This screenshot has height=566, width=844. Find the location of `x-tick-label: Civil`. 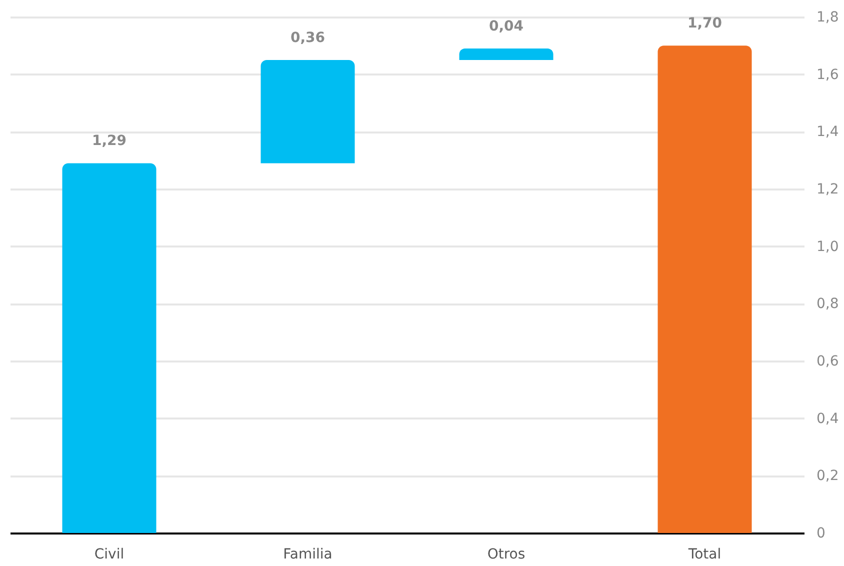

x-tick-label: Civil is located at coordinates (109, 554).